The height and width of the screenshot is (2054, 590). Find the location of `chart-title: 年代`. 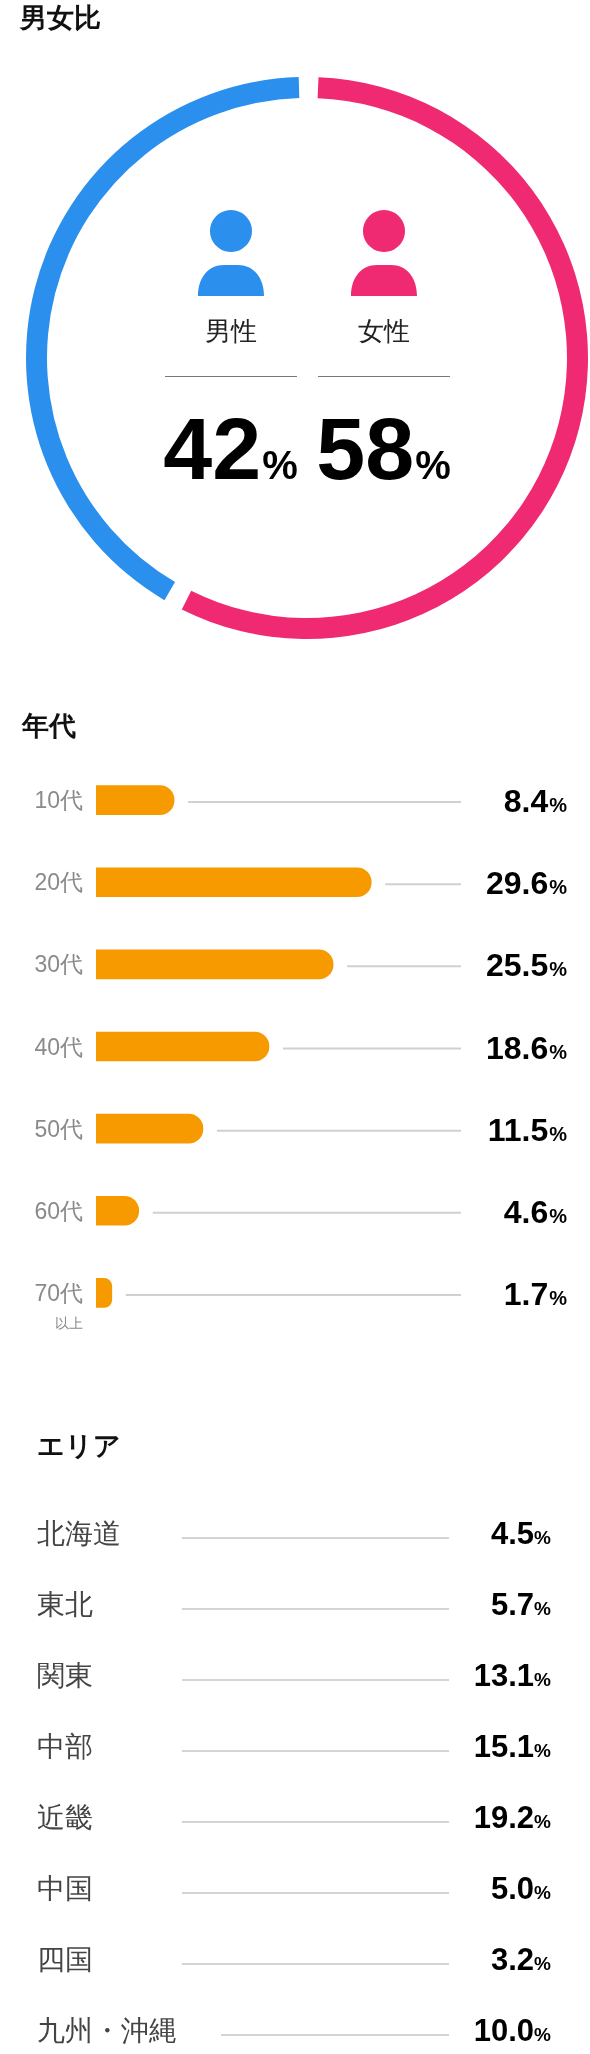

chart-title: 年代 is located at coordinates (49, 726).